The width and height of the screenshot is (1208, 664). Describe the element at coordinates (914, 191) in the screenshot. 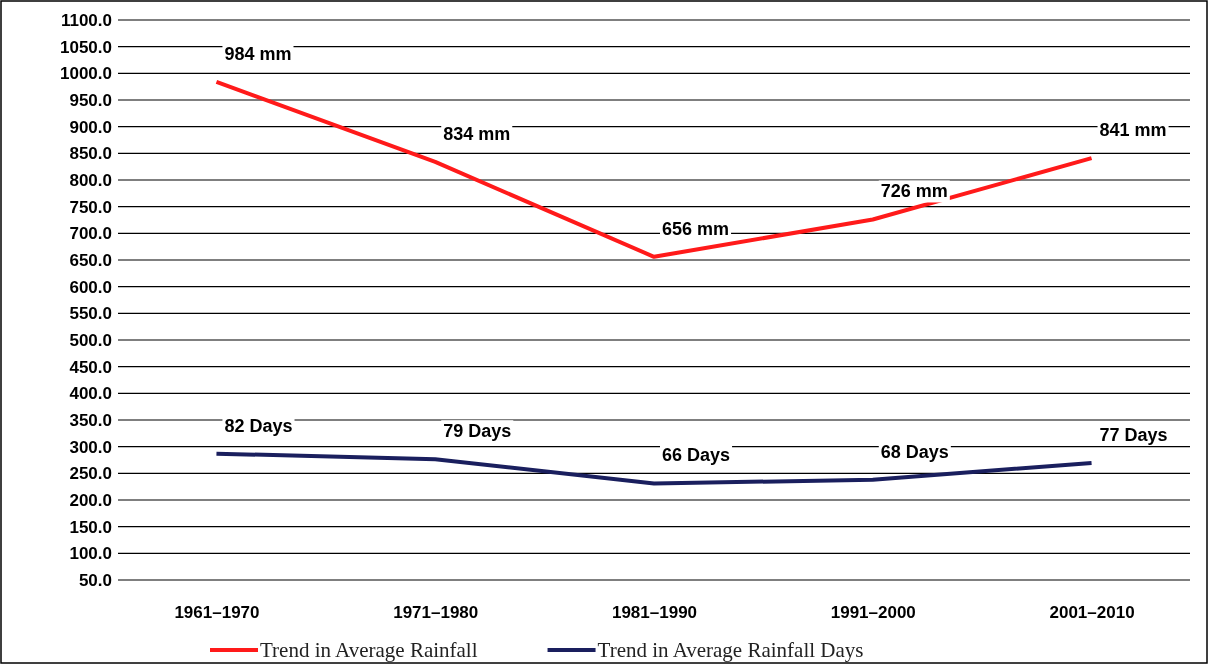

I see `data-label: 726 mm` at that location.